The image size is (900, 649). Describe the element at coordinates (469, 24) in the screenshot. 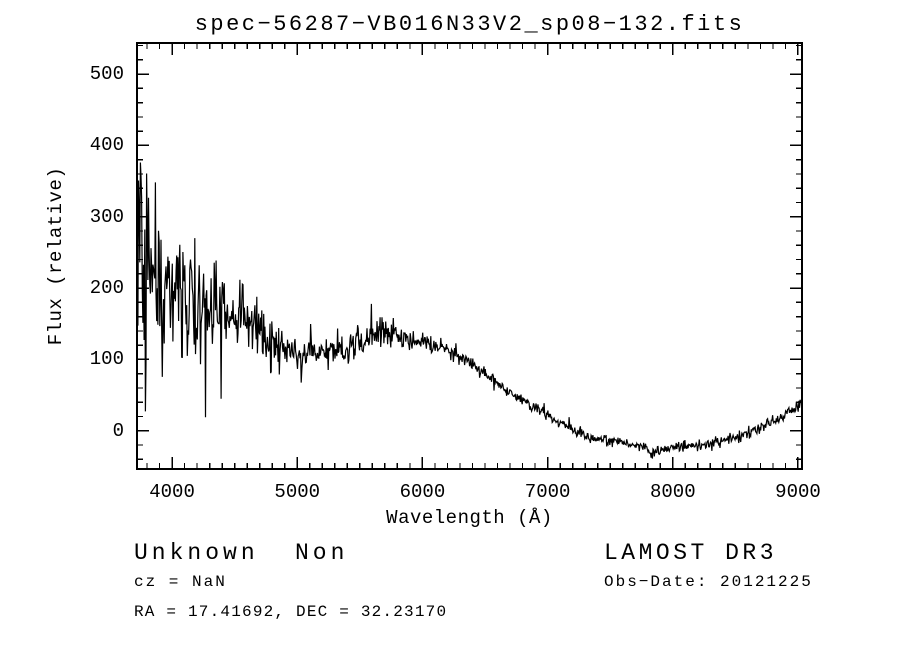

I see `plot-title: spec−56287−VB016N33V2_sp08−132.fits` at that location.